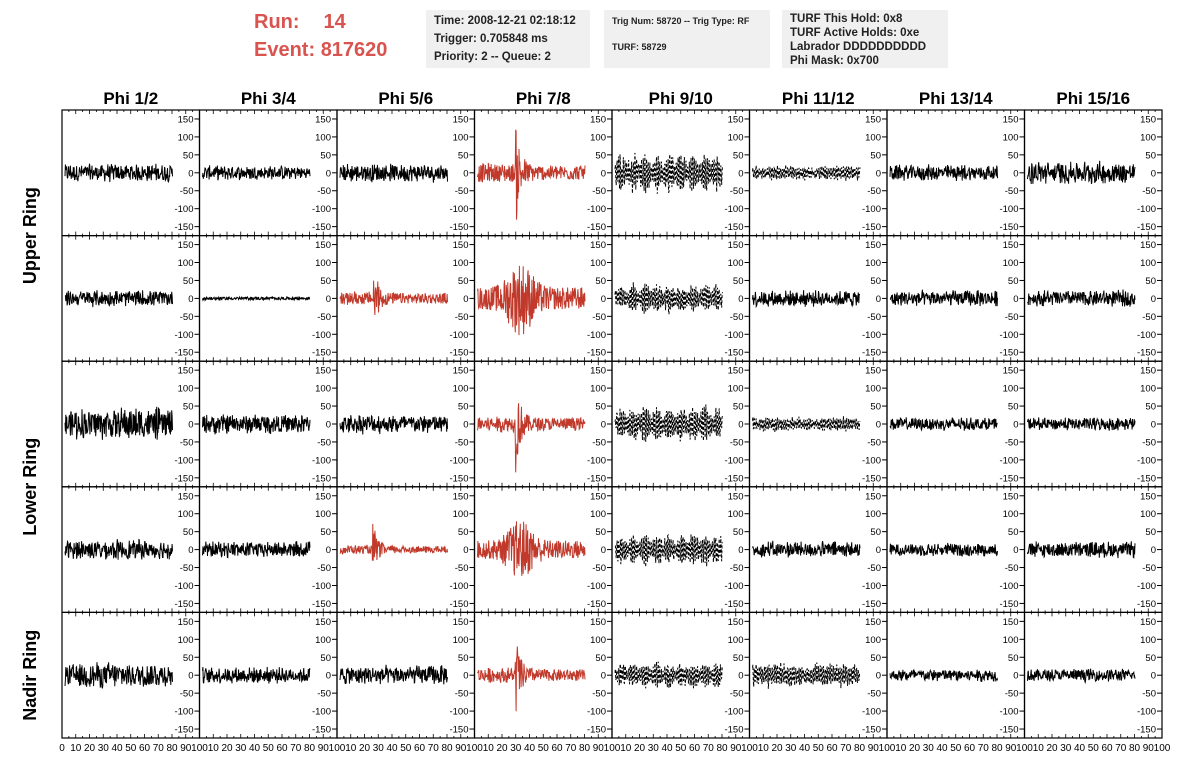  What do you see at coordinates (901, 748) in the screenshot?
I see `x-tick-label: 10` at bounding box center [901, 748].